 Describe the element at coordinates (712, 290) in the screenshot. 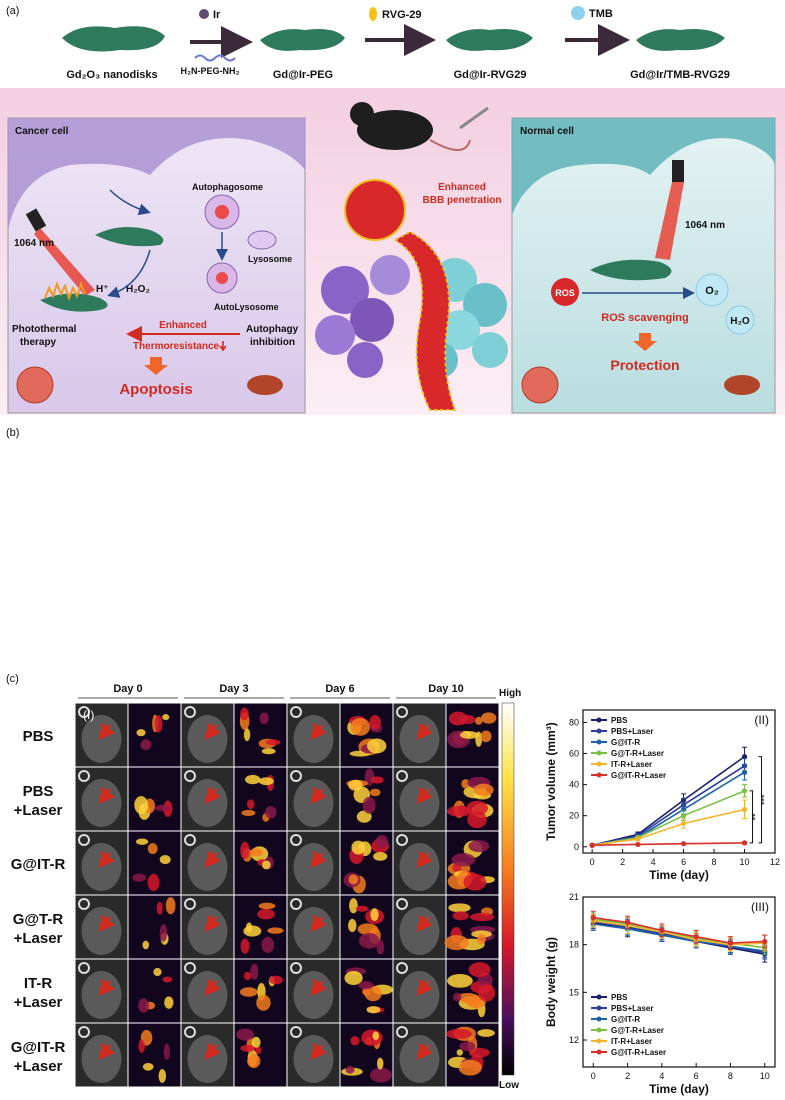

I see `bubble` at that location.